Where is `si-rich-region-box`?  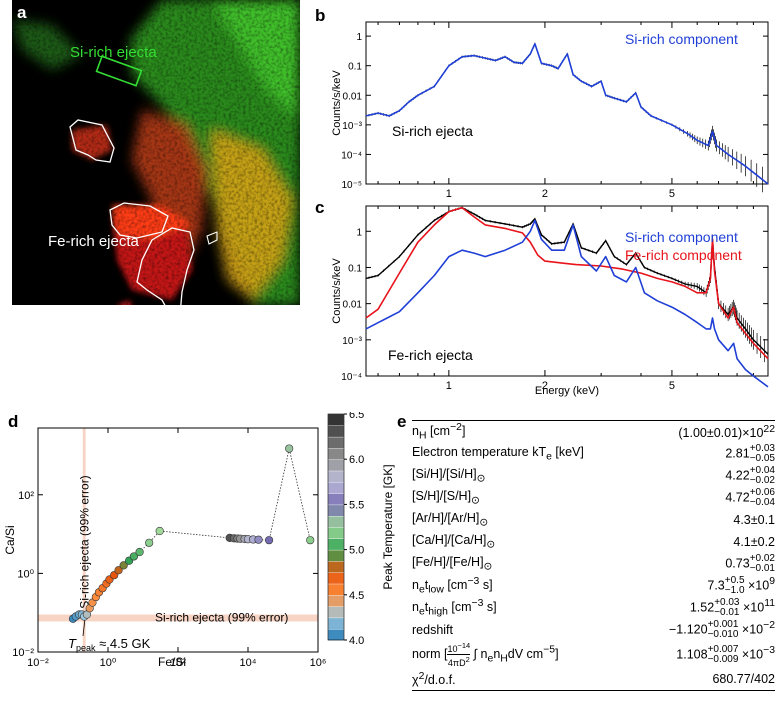
si-rich-region-box is located at coordinates (119, 71).